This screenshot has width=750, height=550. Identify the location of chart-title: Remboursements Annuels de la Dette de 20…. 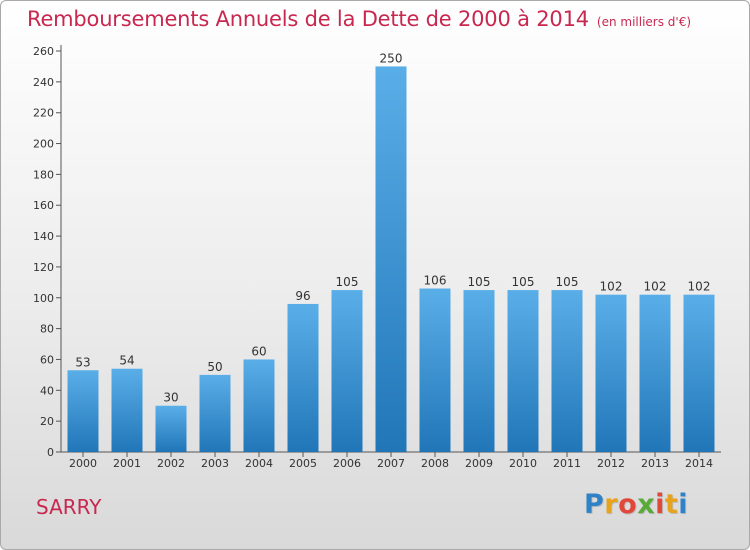
(308, 19).